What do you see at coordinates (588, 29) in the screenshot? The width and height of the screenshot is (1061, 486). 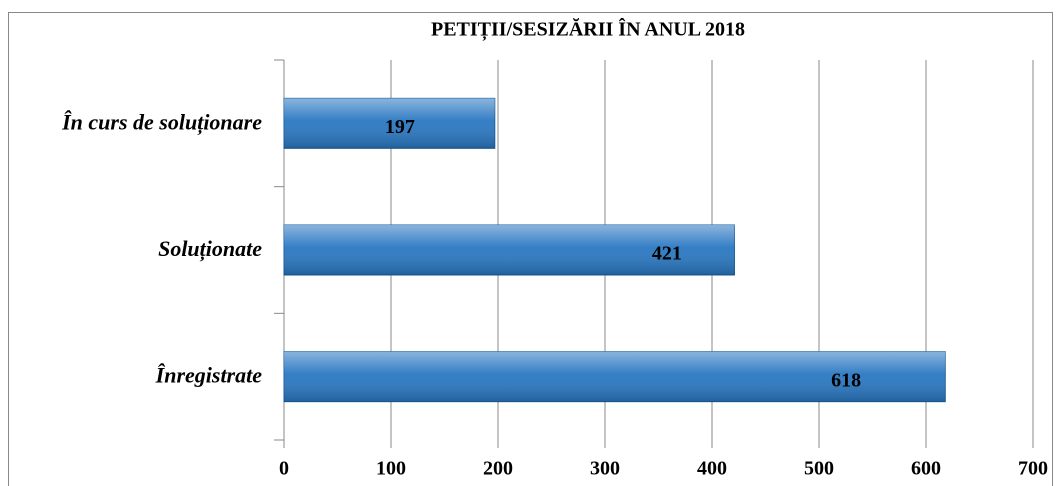 I see `chart-title: PETIȚII/SESIZĂRII ÎN ANUL 2018` at bounding box center [588, 29].